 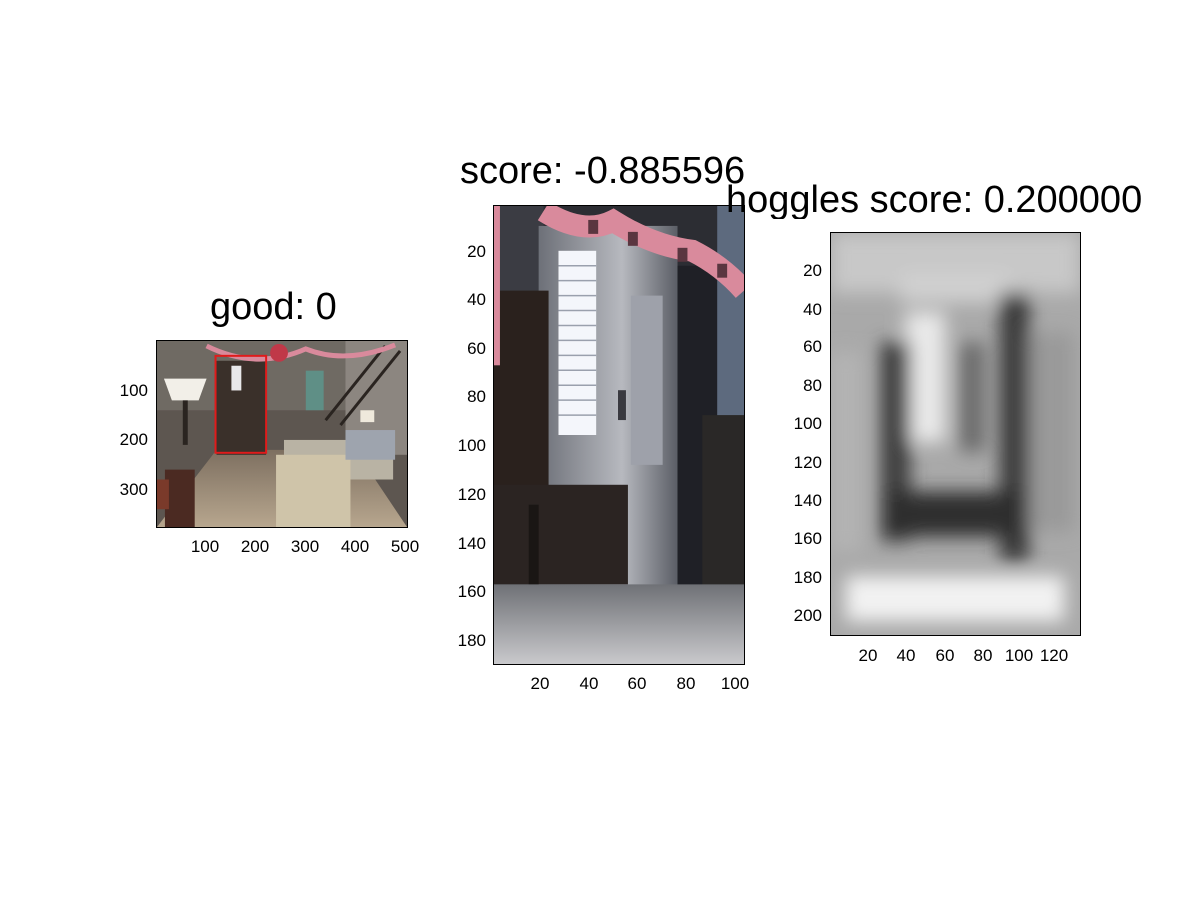 I want to click on room-scene-image, so click(x=282, y=434).